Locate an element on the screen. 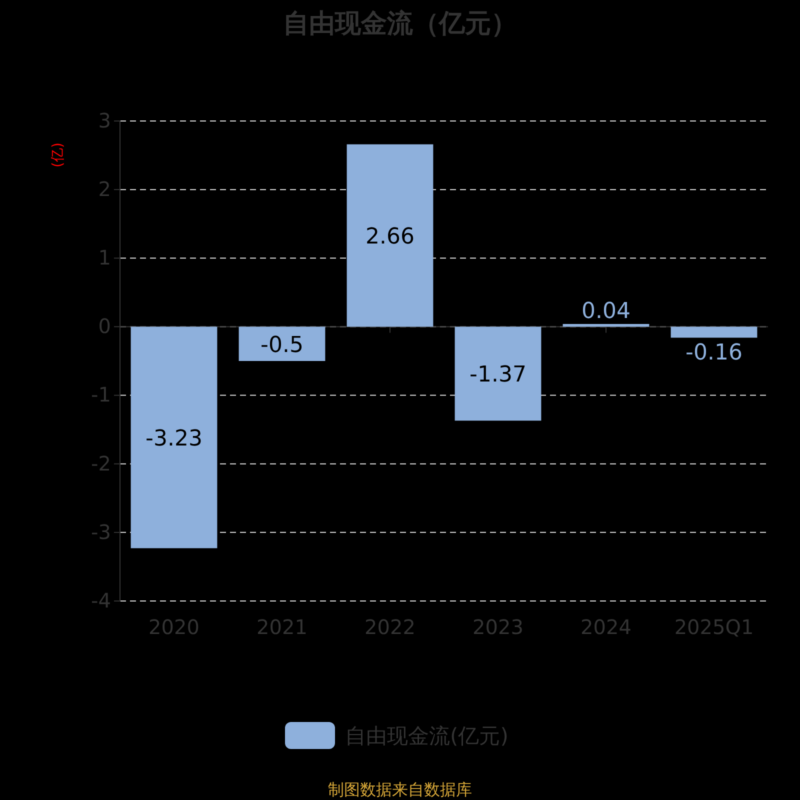  text: 制图数据来自数据库 is located at coordinates (400, 789).